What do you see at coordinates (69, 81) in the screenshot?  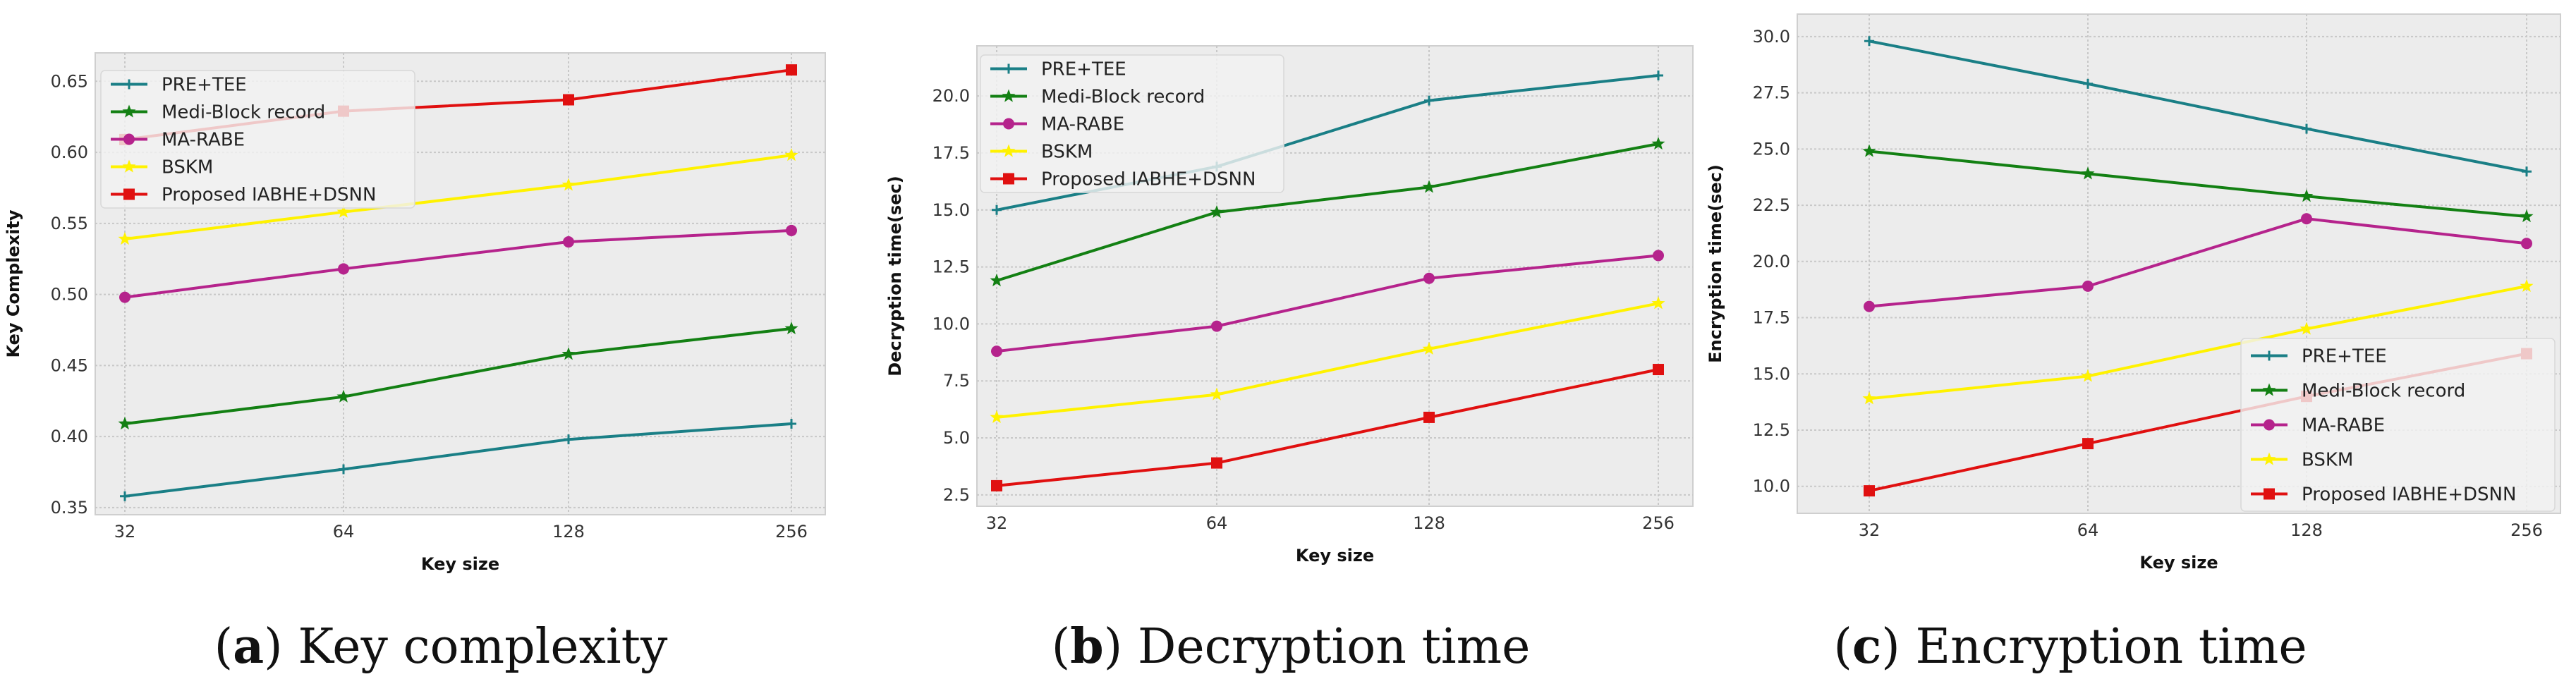 I see `y-tick-label: 0.65` at bounding box center [69, 81].